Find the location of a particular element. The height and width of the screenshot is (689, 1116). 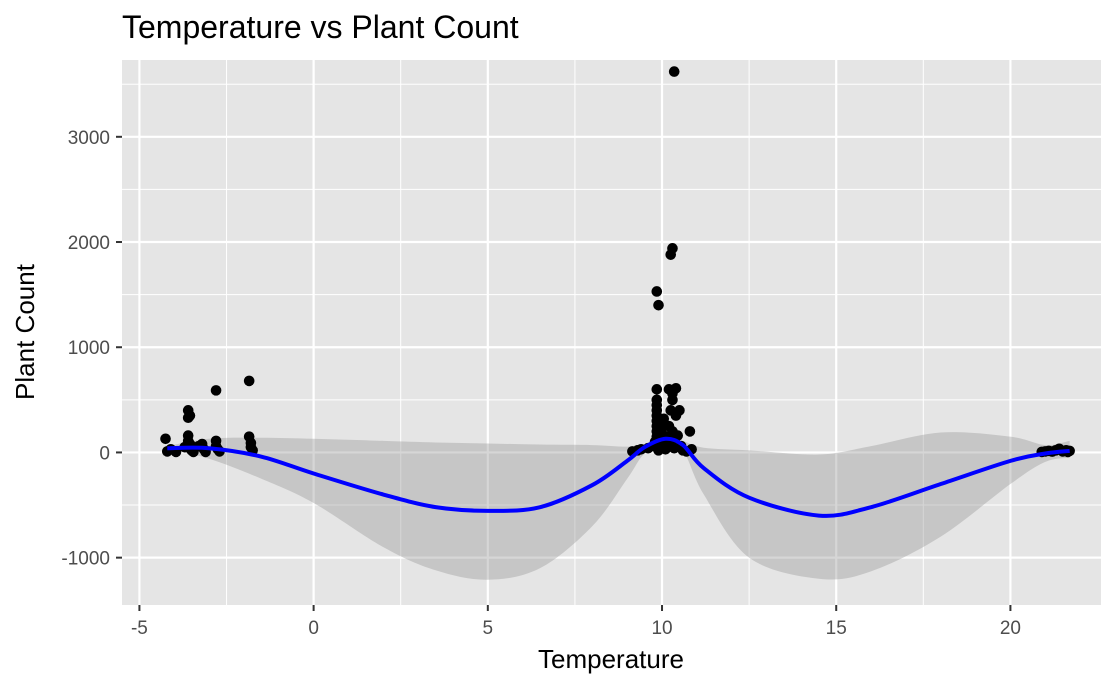

y-tick-label: 1000 is located at coordinates (89, 348).